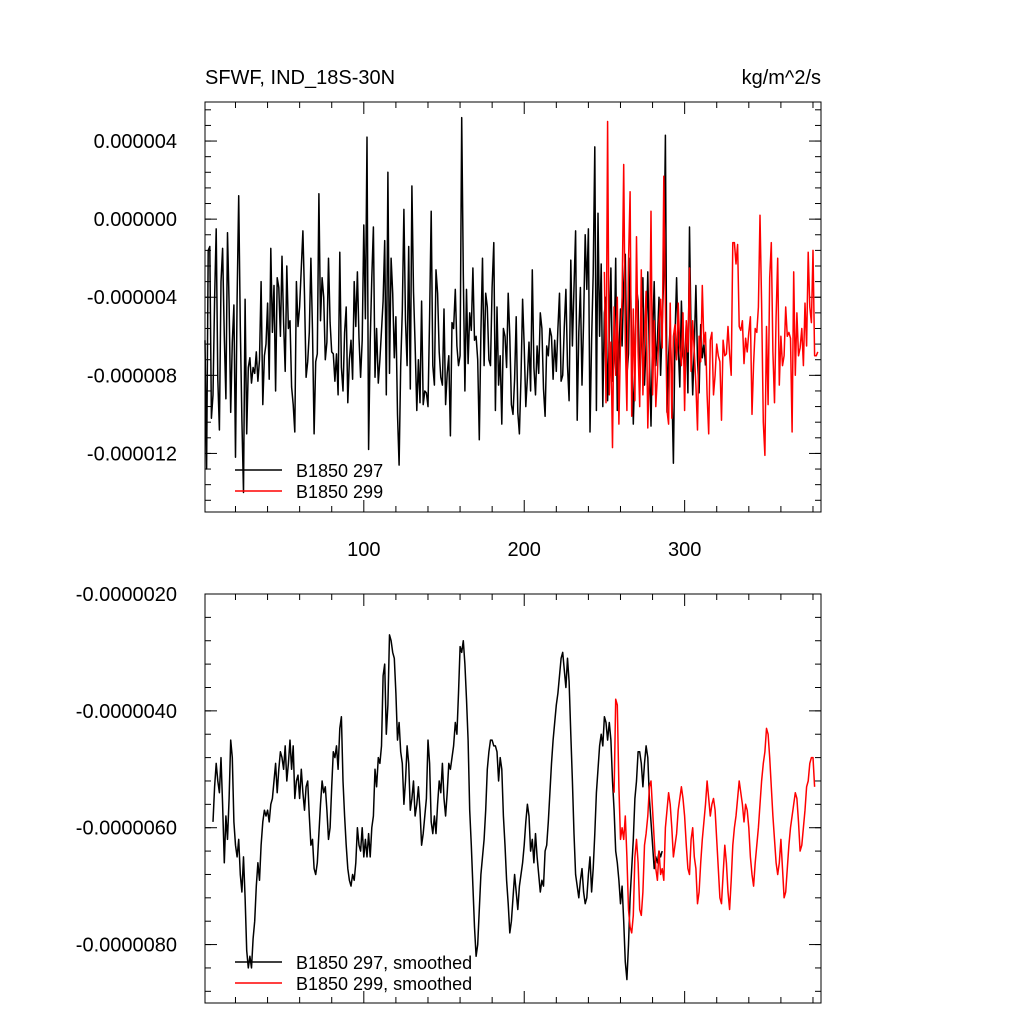  Describe the element at coordinates (339, 471) in the screenshot. I see `legend-label-297: B1850 297` at that location.